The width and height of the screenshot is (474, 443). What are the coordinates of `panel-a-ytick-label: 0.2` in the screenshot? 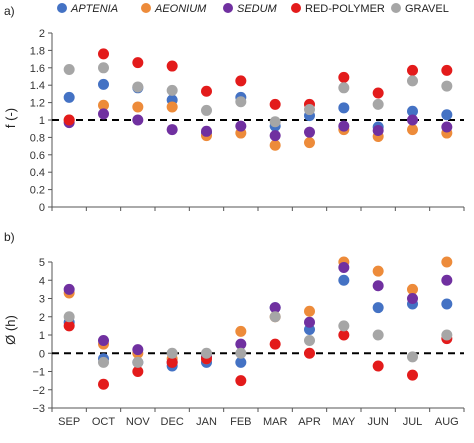 It's located at (37, 191).